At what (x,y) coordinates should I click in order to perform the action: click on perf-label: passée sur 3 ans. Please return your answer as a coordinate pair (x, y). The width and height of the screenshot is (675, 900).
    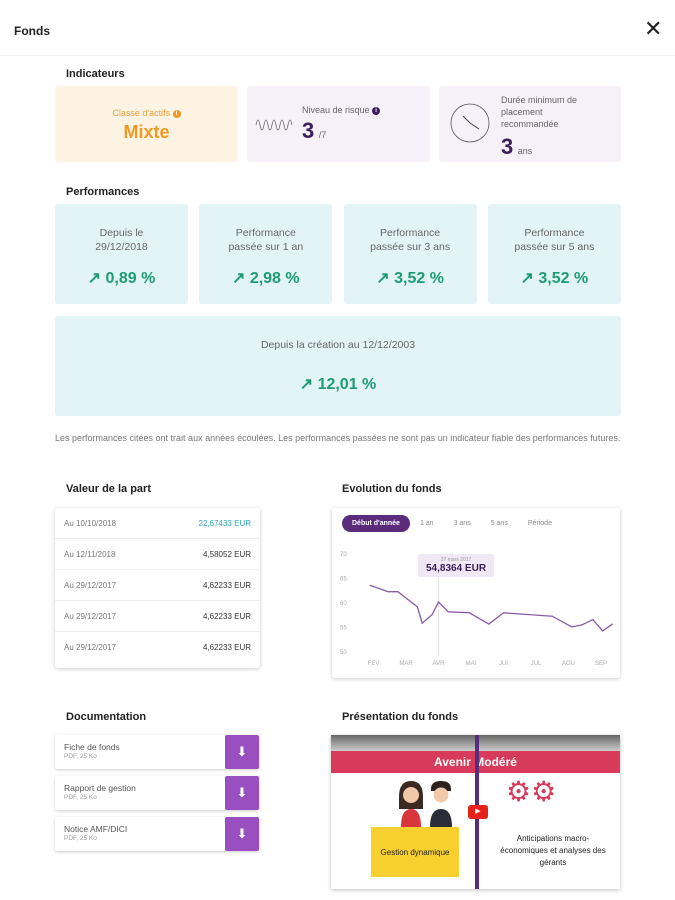
    Looking at the image, I should click on (410, 247).